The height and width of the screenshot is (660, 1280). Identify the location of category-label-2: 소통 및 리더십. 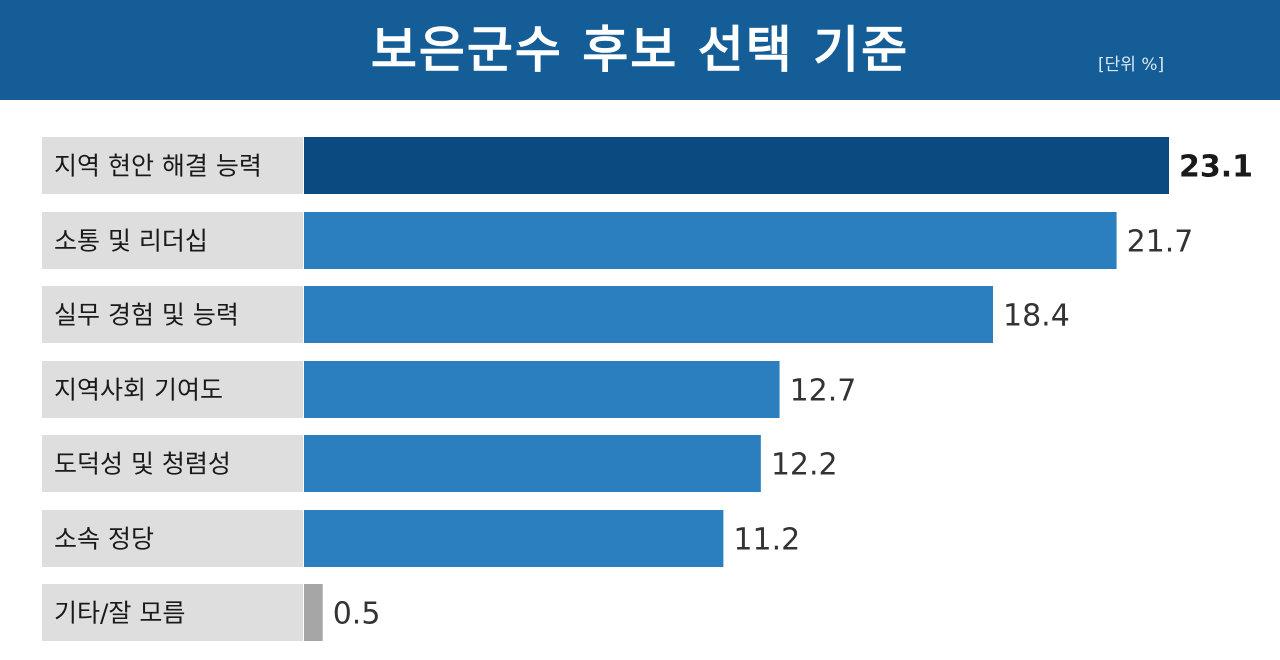
(131, 241).